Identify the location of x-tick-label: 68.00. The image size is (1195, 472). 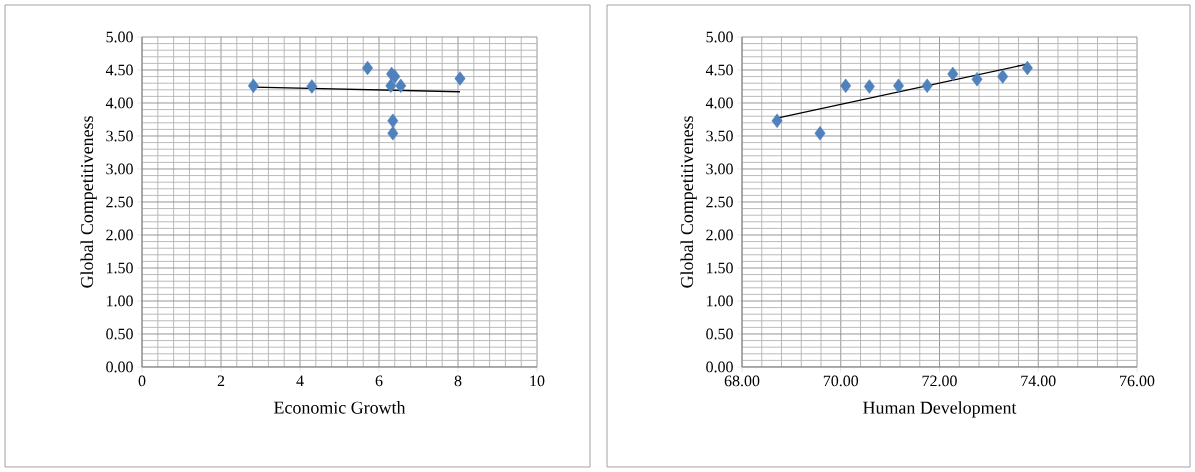
(742, 381).